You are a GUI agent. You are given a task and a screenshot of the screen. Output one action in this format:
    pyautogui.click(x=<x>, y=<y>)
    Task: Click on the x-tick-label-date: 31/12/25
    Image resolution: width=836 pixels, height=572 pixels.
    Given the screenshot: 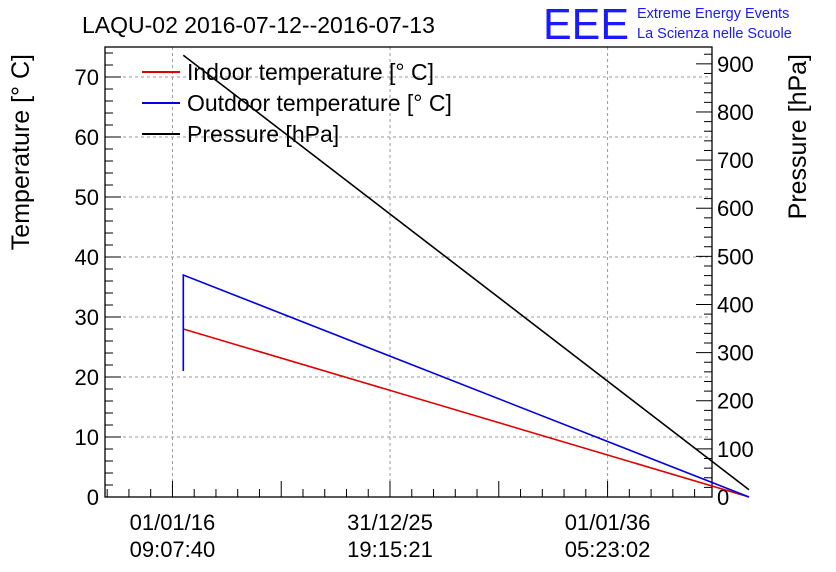 What is the action you would take?
    pyautogui.click(x=390, y=522)
    